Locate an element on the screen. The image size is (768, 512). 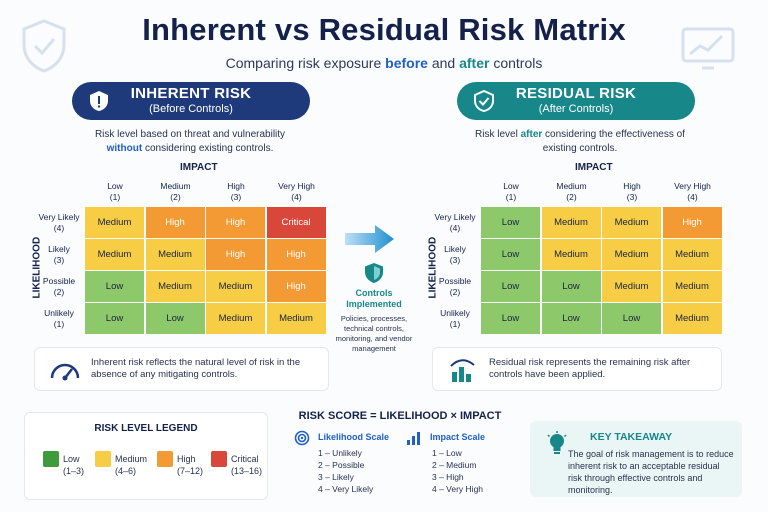
inherent-heading: INHERENT RISK is located at coordinates (191, 93).